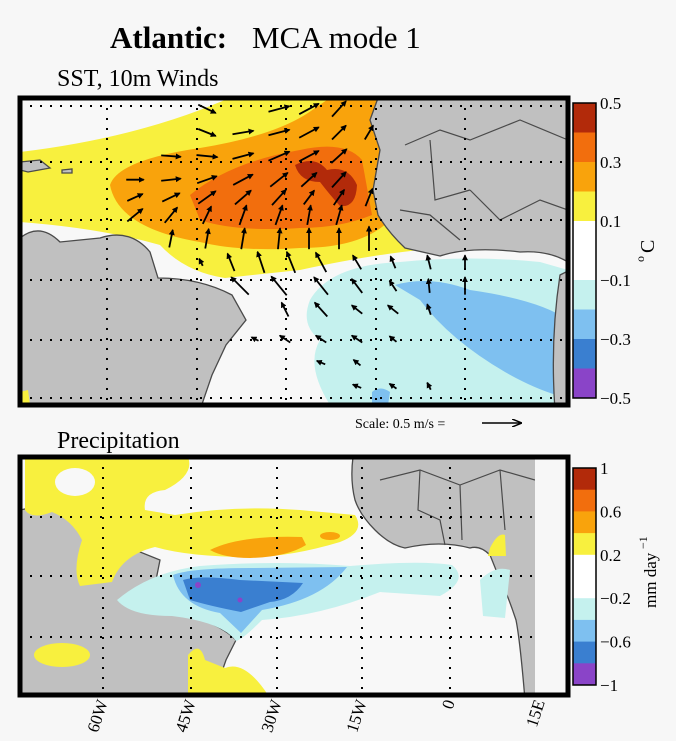 The height and width of the screenshot is (741, 676). What do you see at coordinates (457, 507) in the screenshot?
I see `africa-borders` at bounding box center [457, 507].